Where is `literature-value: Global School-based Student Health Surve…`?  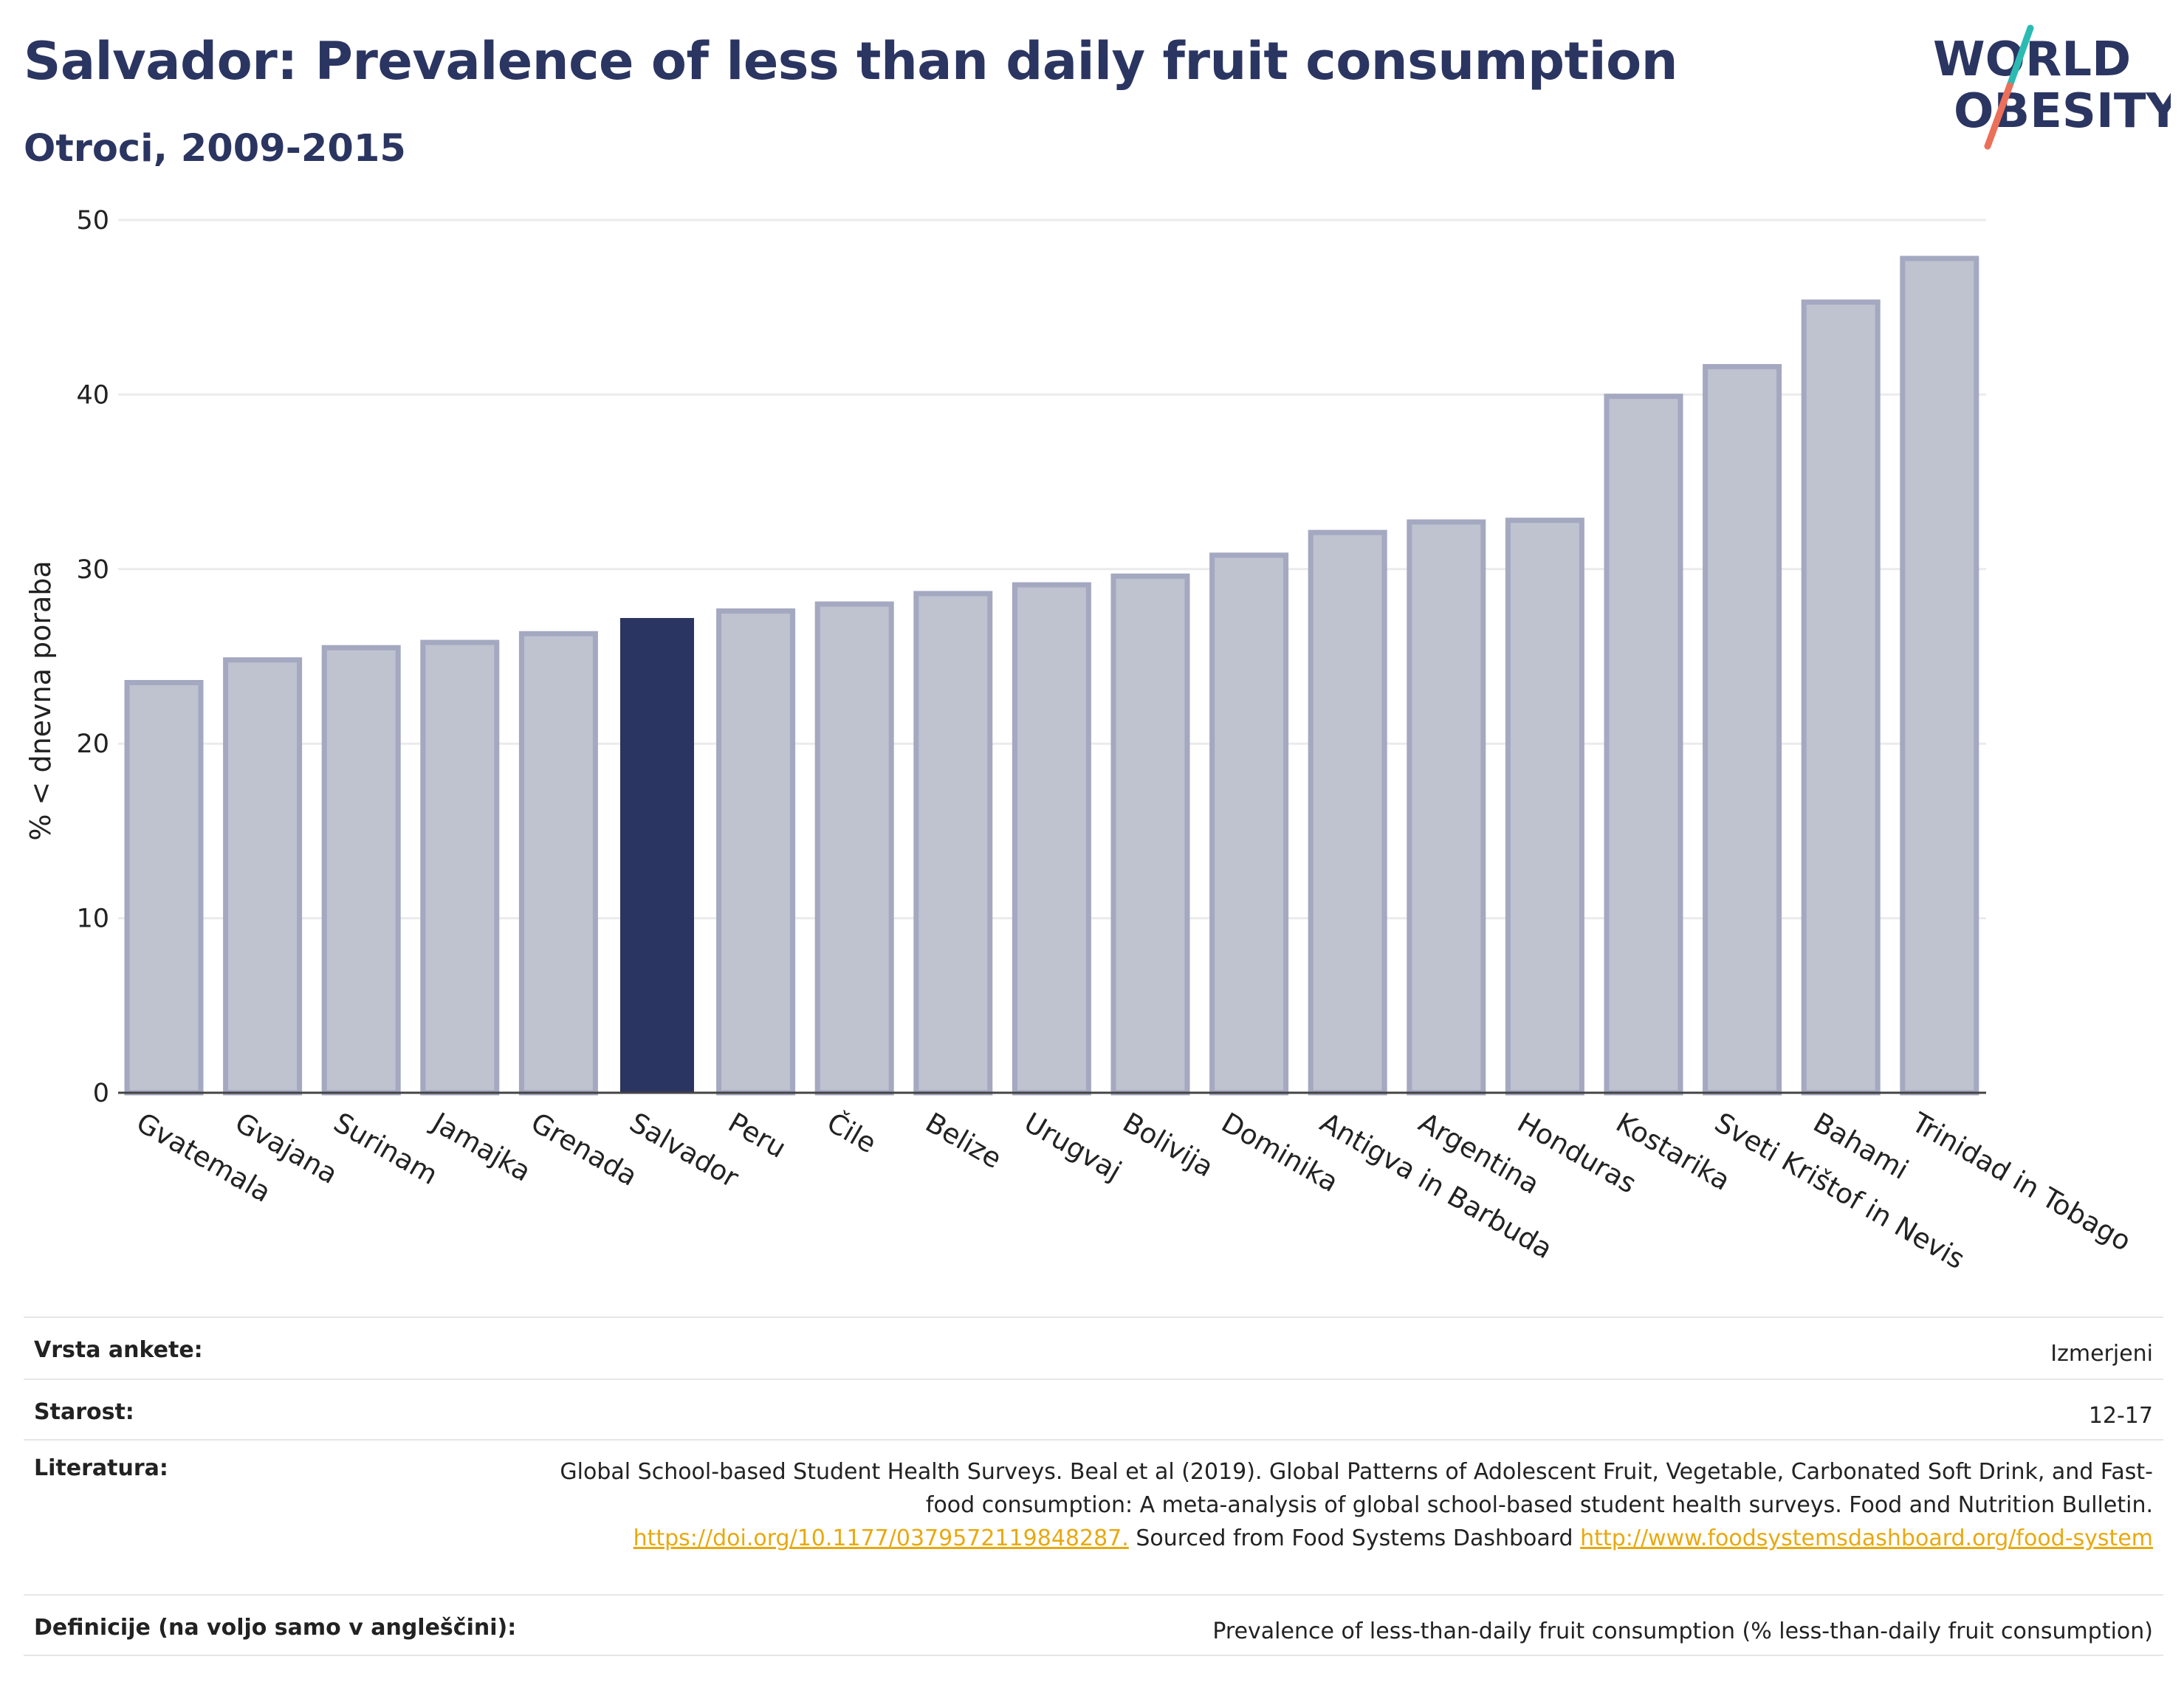
literature-value: Global School-based Student Health Surve… is located at coordinates (1334, 1505).